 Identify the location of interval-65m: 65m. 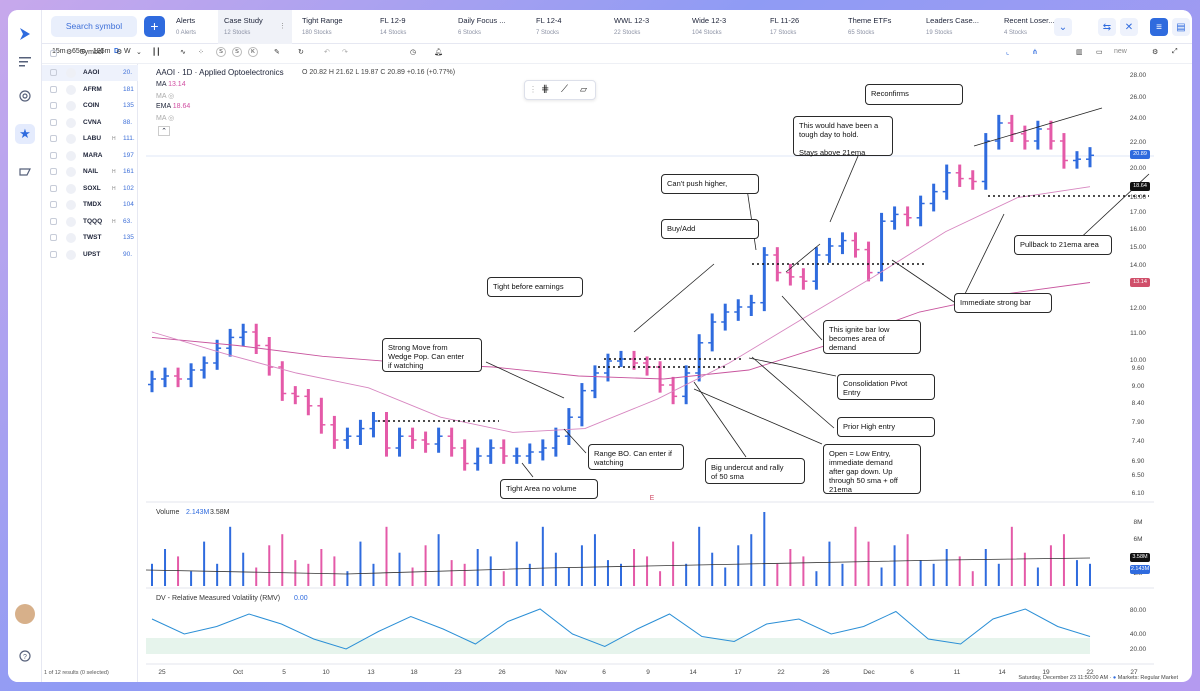
(79, 51).